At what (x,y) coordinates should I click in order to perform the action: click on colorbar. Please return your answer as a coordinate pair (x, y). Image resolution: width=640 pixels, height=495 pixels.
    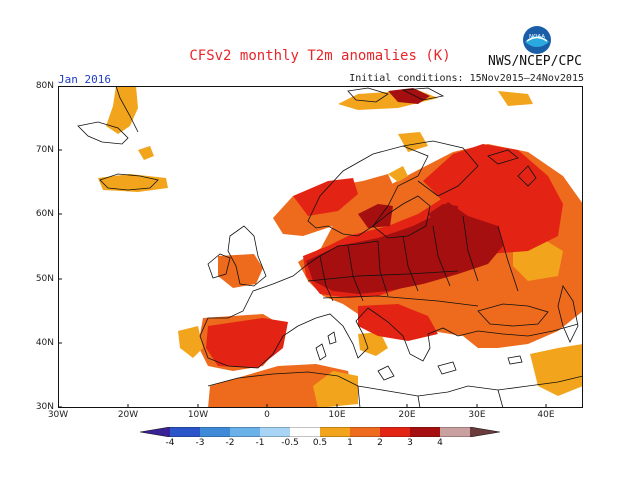
    Looking at the image, I should click on (320, 432).